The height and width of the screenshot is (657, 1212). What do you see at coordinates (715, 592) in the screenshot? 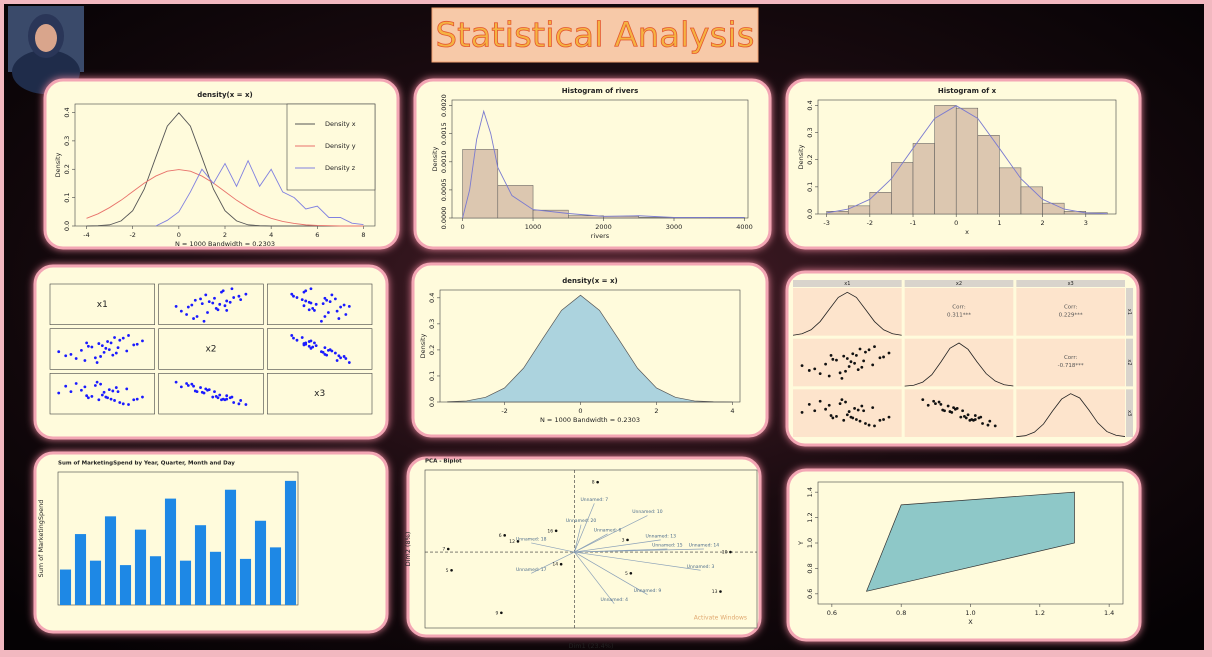
I see `point-label: 13` at bounding box center [715, 592].